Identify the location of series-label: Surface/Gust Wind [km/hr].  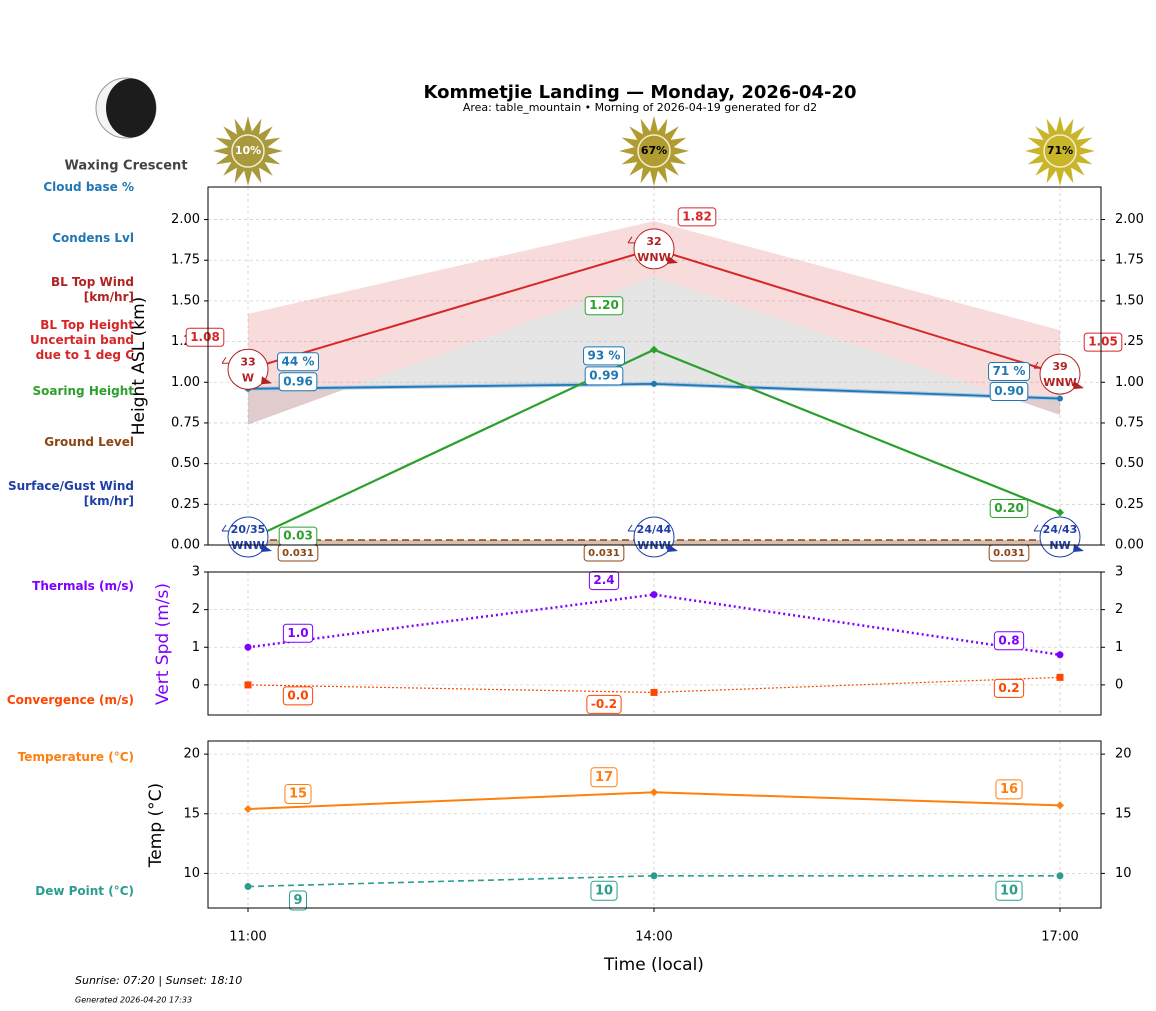
(71, 493).